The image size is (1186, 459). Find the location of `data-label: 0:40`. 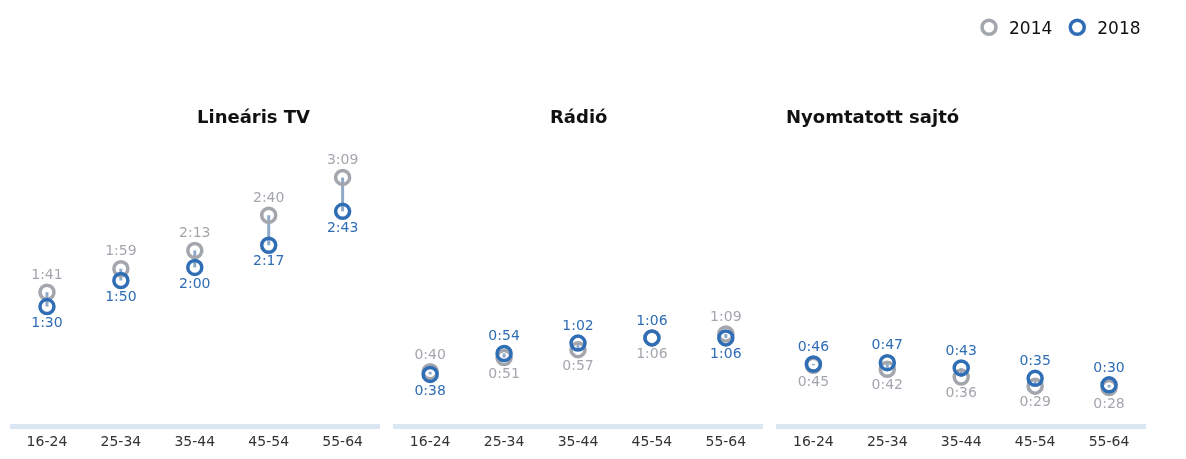

data-label: 0:40 is located at coordinates (430, 353).